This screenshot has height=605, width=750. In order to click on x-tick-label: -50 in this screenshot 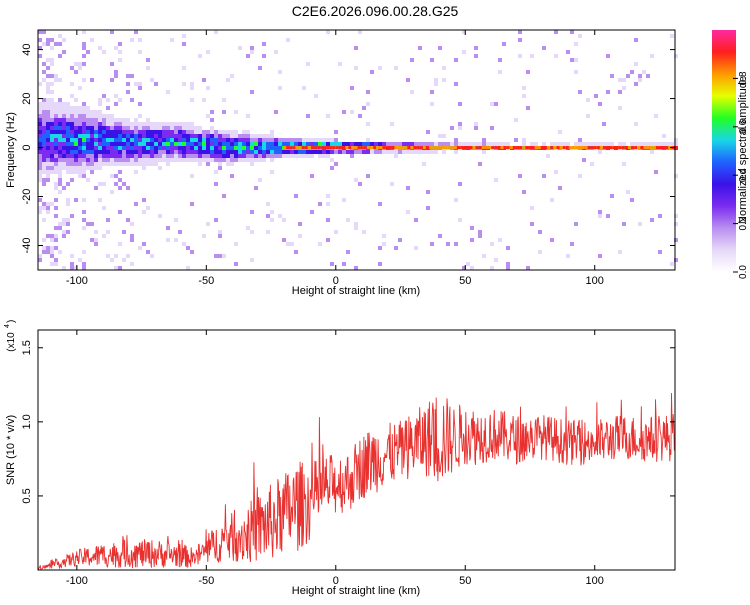, I will do `click(206, 281)`.